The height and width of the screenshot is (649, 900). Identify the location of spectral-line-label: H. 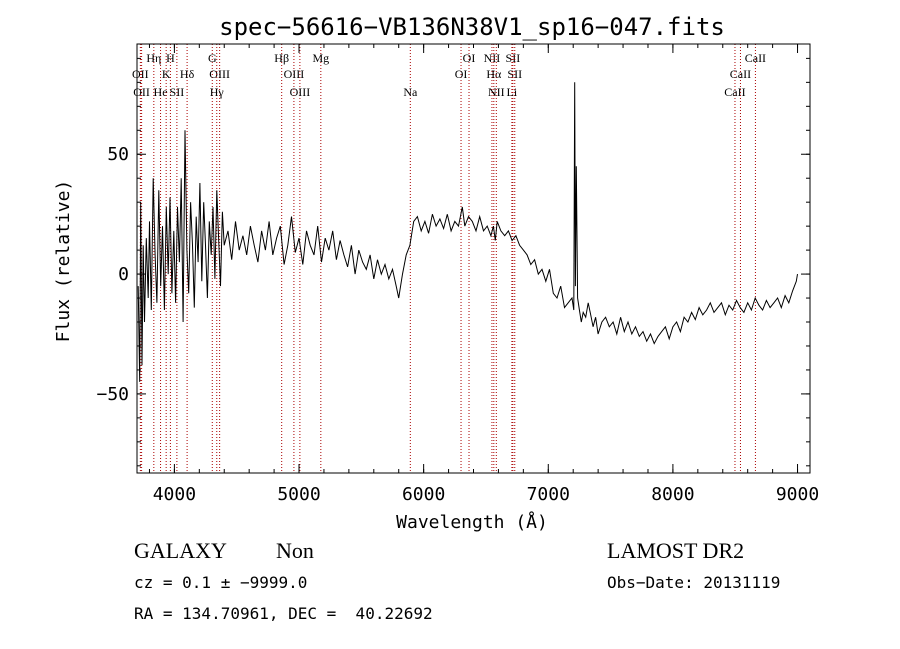
(170, 58).